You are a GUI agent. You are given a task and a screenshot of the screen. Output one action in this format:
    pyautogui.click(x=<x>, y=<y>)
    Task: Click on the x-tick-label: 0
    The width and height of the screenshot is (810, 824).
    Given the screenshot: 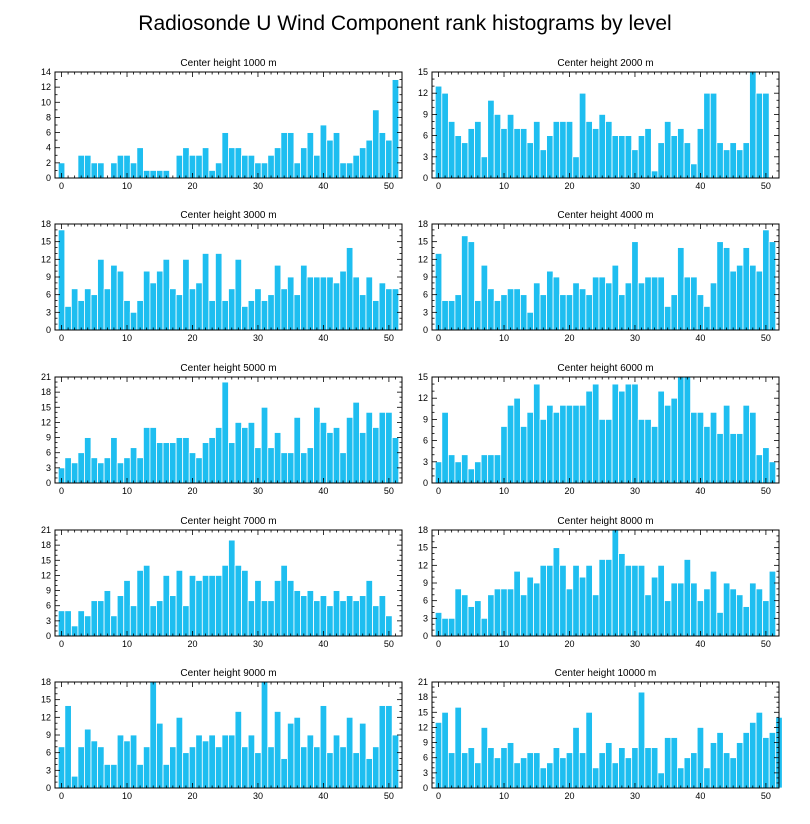 What is the action you would take?
    pyautogui.click(x=438, y=491)
    